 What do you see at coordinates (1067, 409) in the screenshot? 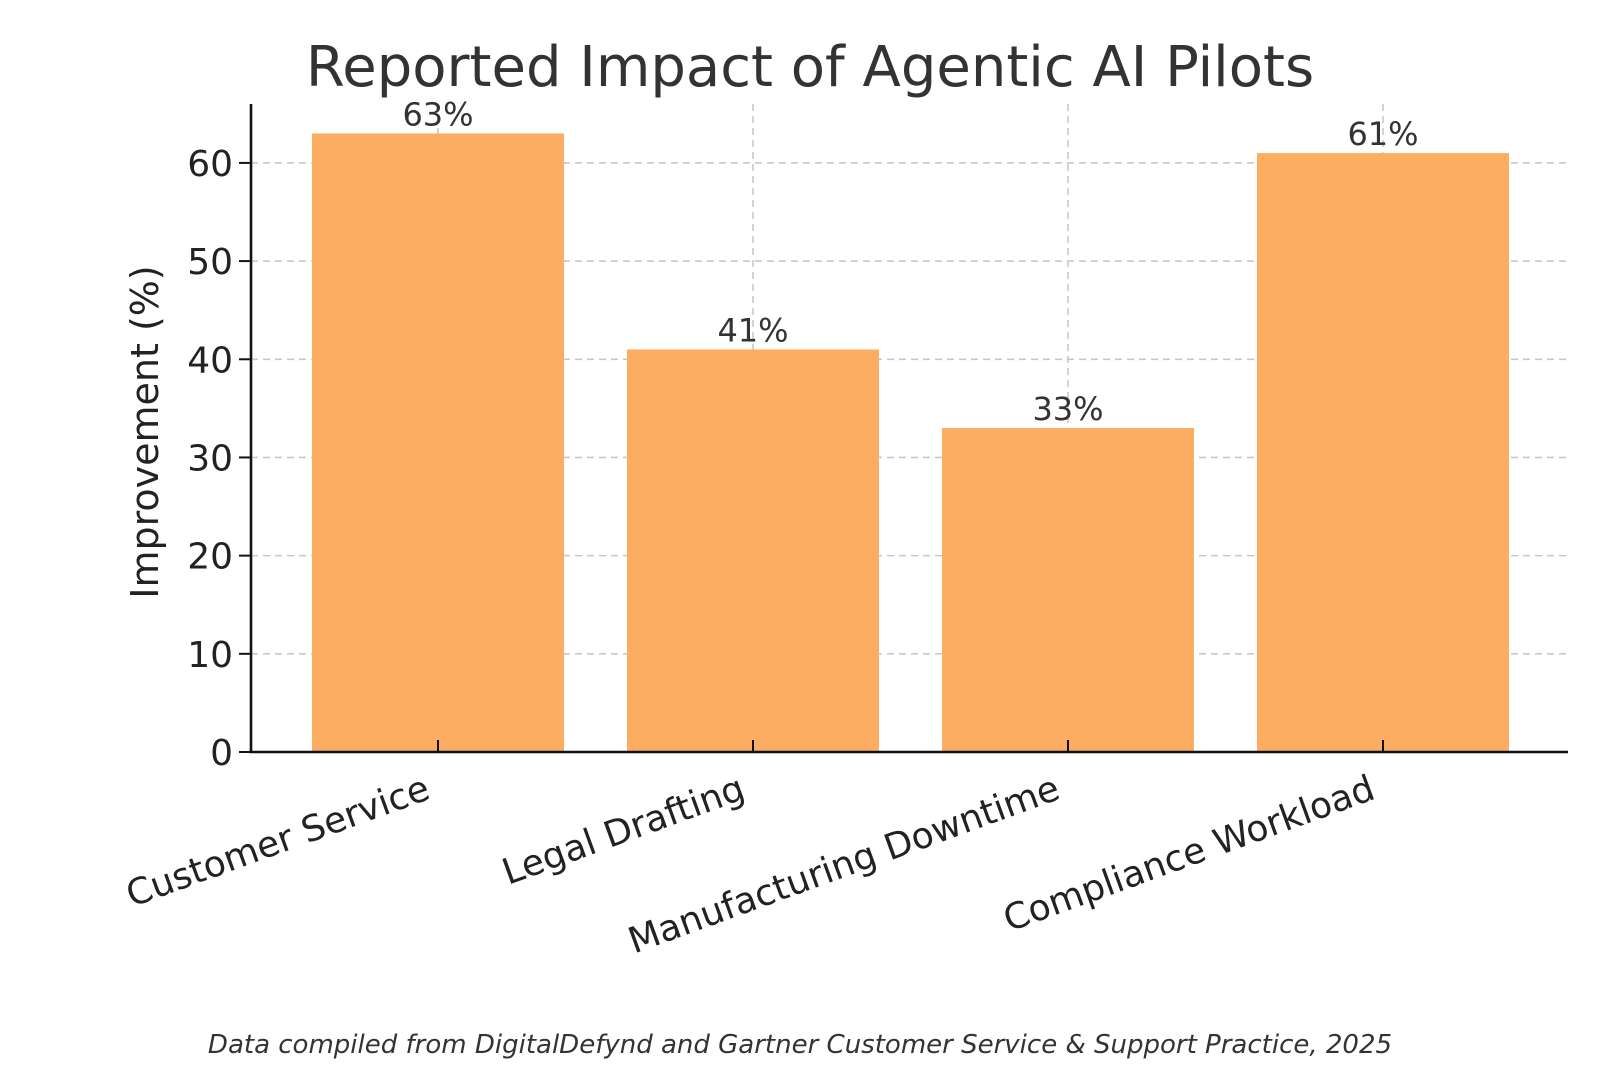
I see `value-label: 33%` at bounding box center [1067, 409].